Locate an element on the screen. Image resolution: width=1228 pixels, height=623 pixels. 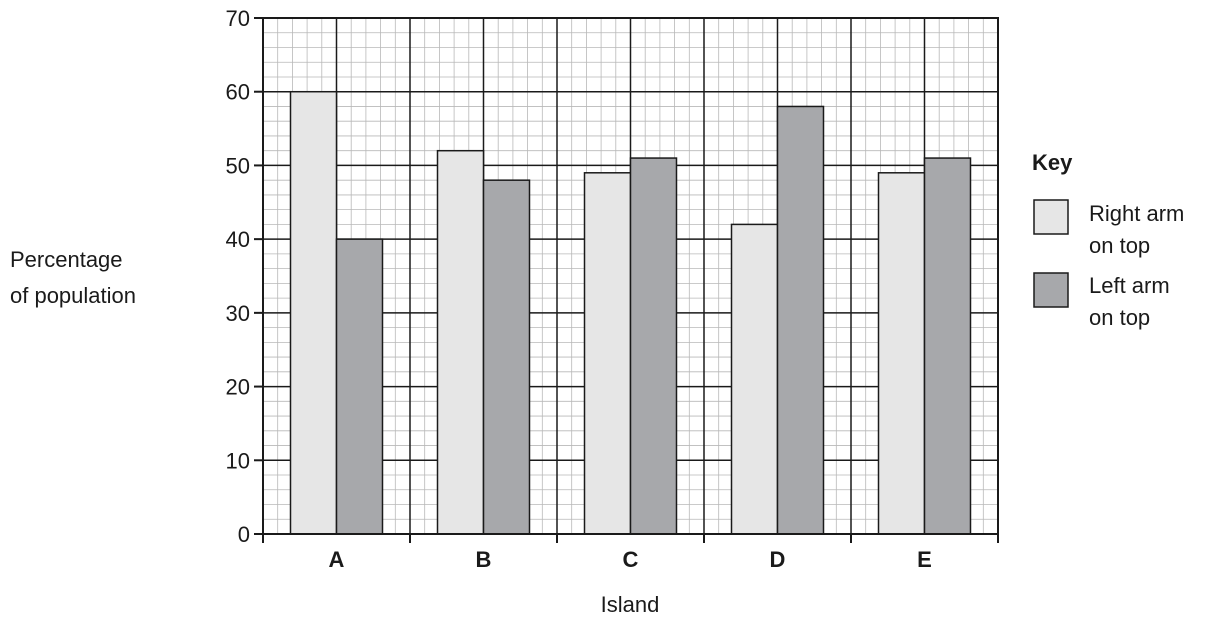
y-tick-labels: 0 10 20 30 40 50 60 70 is located at coordinates (238, 276).